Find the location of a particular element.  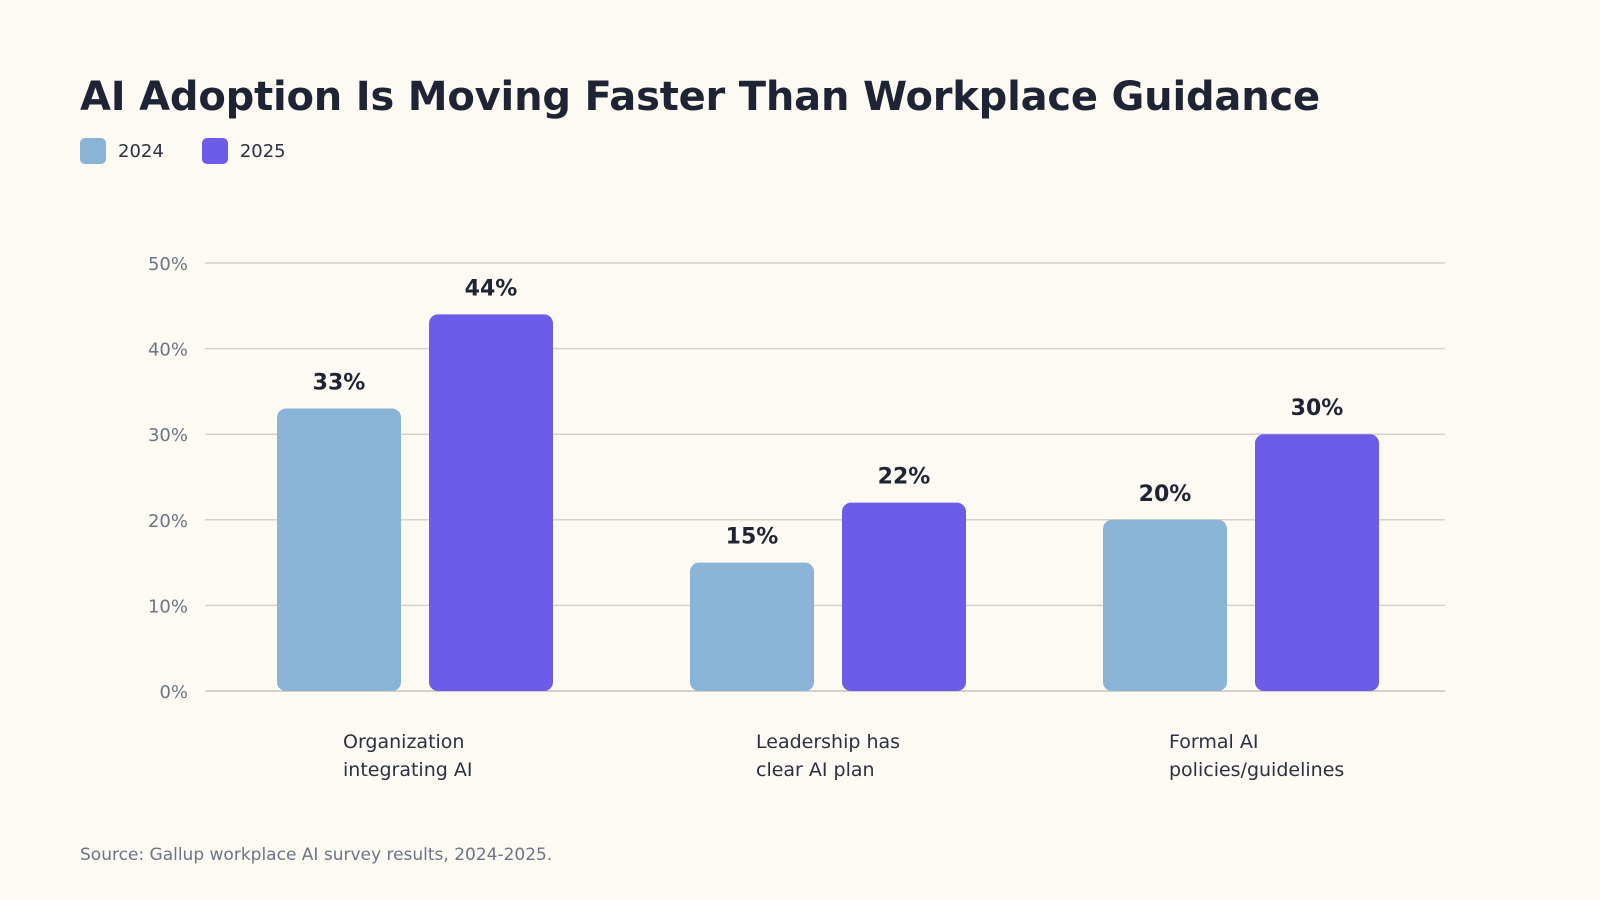

category-label-line: Leadership has is located at coordinates (828, 742).